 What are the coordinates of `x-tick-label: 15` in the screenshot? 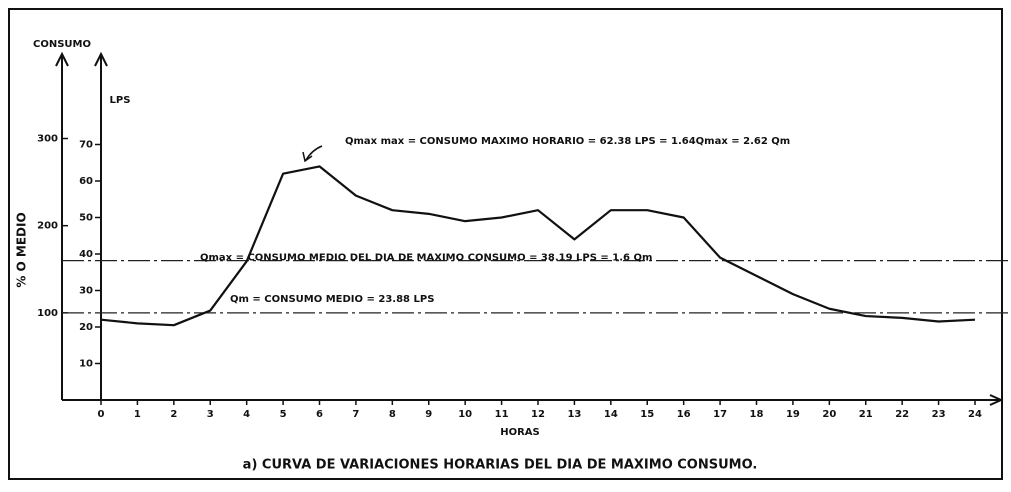 It's located at (647, 414).